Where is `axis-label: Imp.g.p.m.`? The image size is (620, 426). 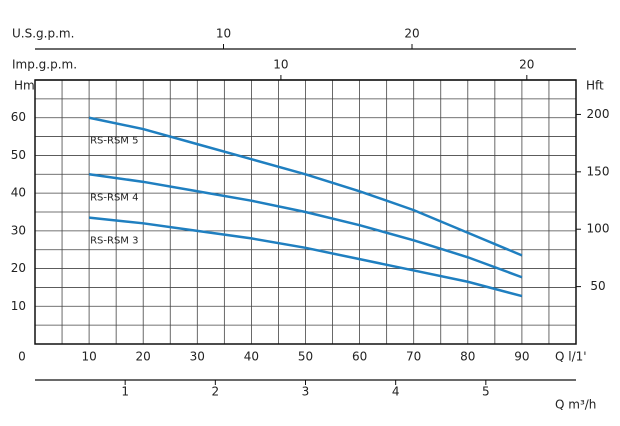
axis-label: Imp.g.p.m. is located at coordinates (44, 65).